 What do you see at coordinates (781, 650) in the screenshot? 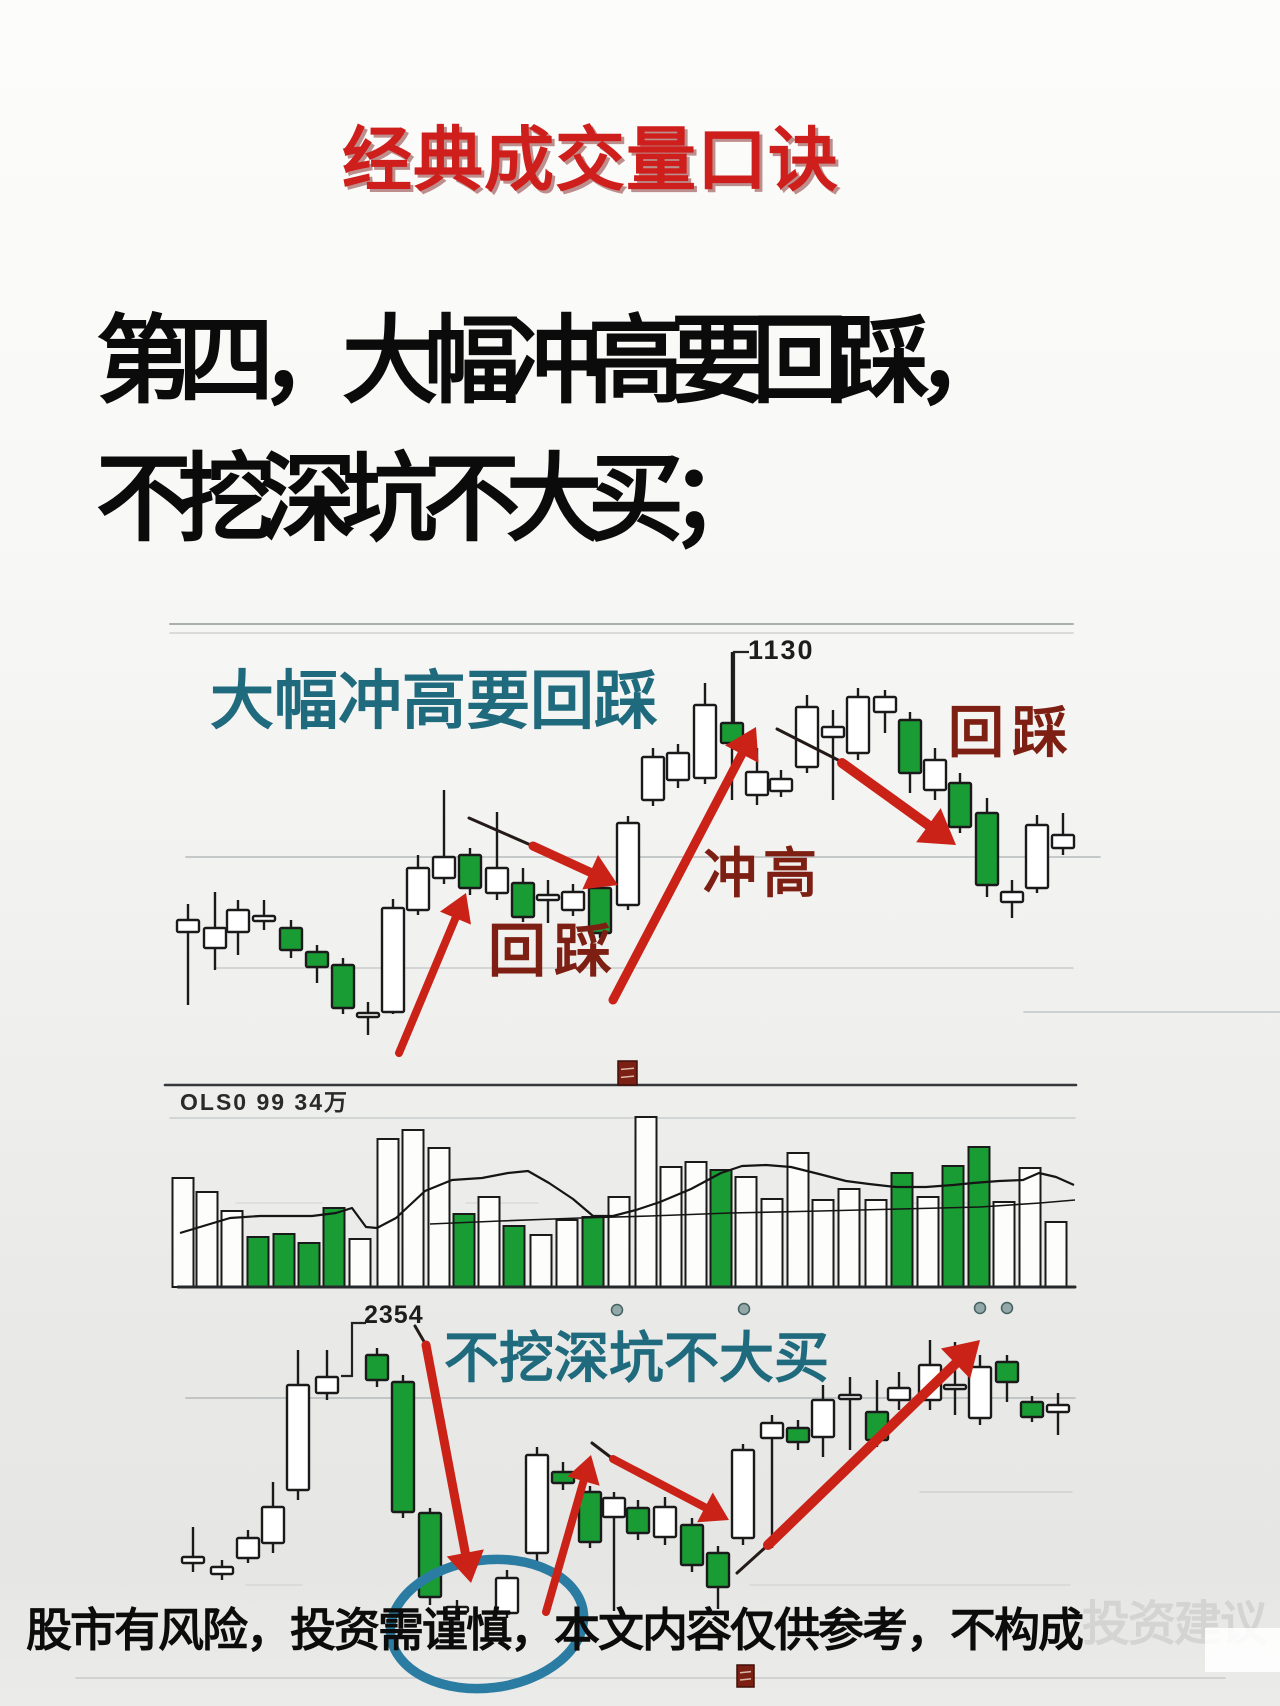
I see `price-label-1130: 1130` at bounding box center [781, 650].